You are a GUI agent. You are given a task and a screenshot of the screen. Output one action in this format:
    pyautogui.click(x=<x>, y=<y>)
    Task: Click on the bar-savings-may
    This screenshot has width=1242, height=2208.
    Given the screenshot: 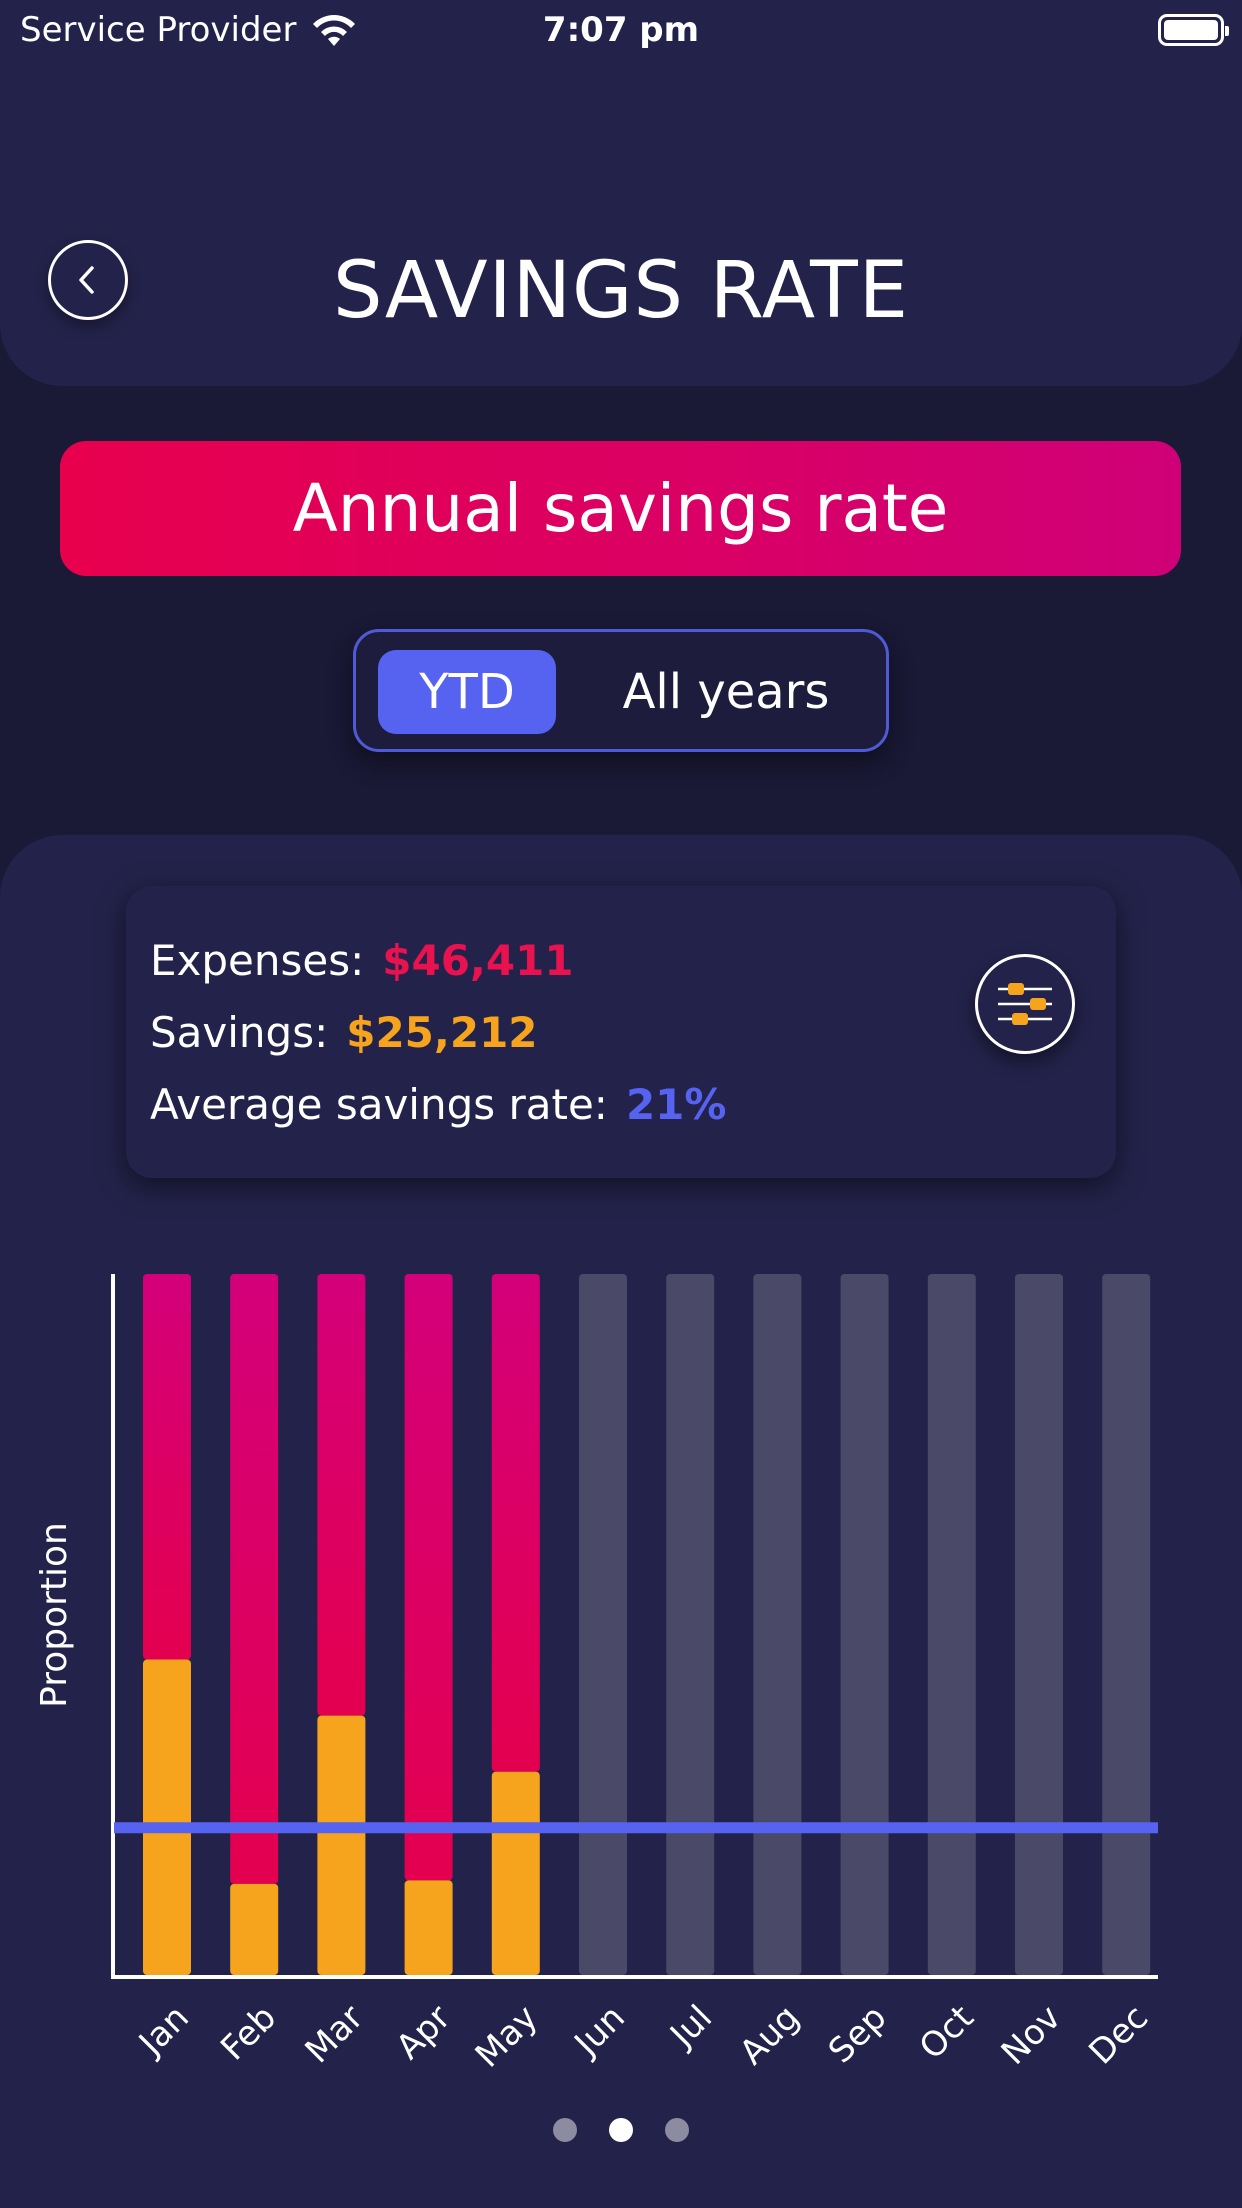 What is the action you would take?
    pyautogui.click(x=515, y=1873)
    